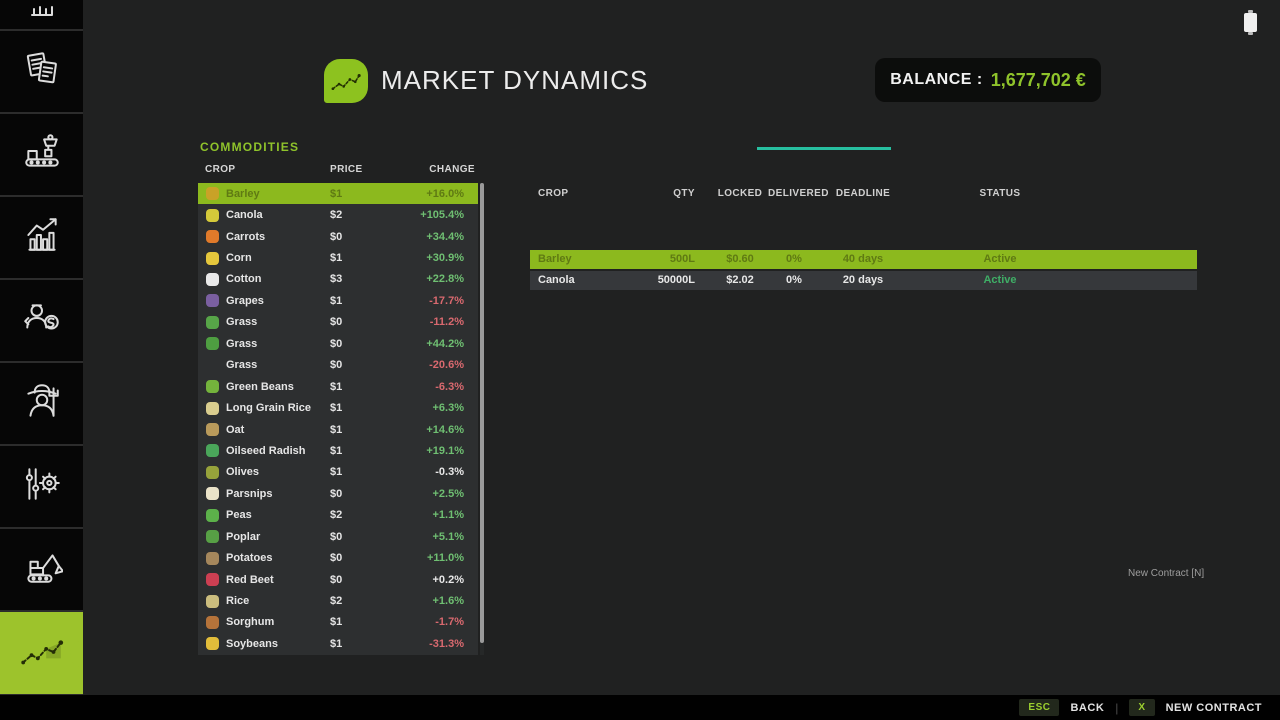  I want to click on page-title: MARKET DYNAMICS, so click(515, 80).